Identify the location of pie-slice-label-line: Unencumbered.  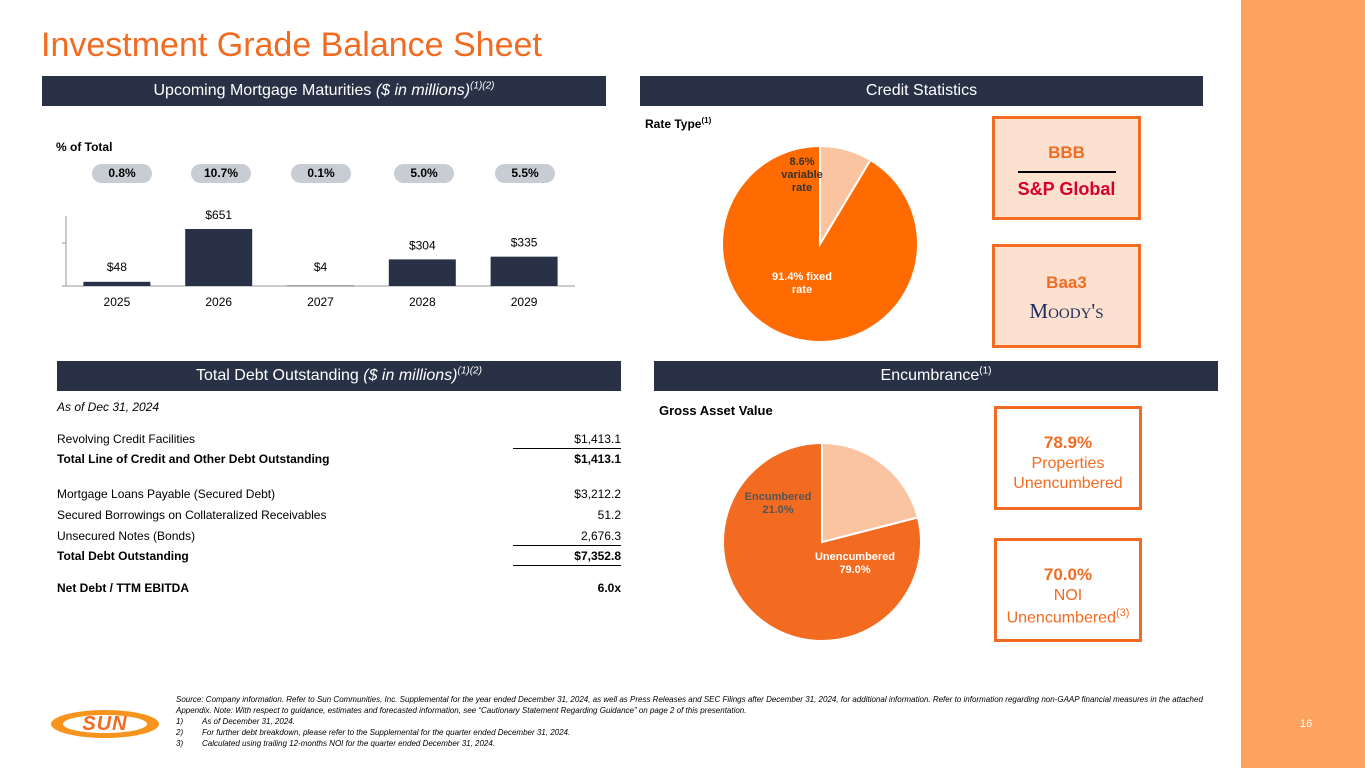
(855, 557).